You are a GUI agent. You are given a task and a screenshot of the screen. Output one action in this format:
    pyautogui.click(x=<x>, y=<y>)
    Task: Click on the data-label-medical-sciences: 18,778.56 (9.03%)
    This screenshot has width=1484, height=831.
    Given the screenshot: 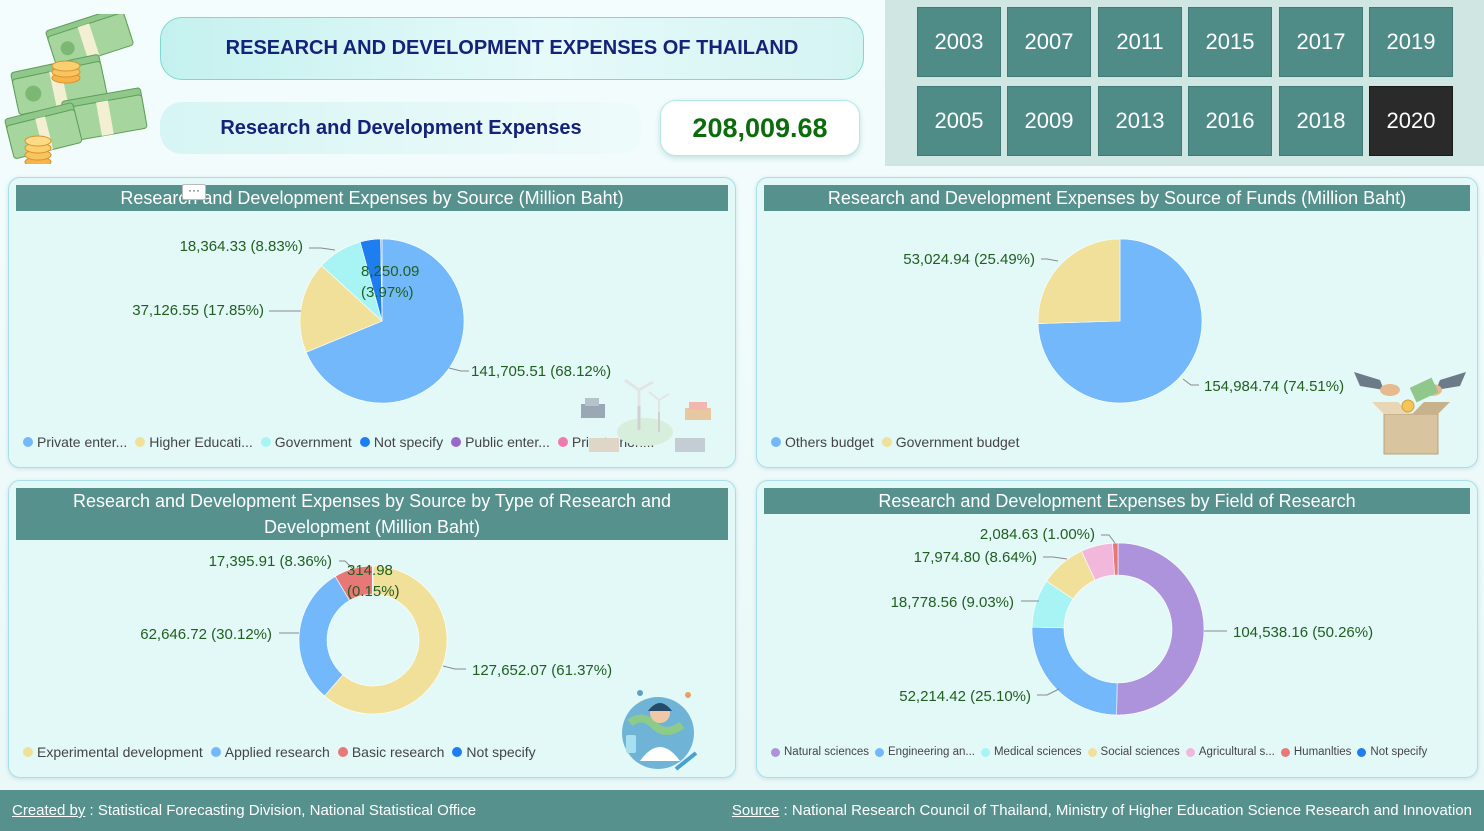 What is the action you would take?
    pyautogui.click(x=952, y=602)
    